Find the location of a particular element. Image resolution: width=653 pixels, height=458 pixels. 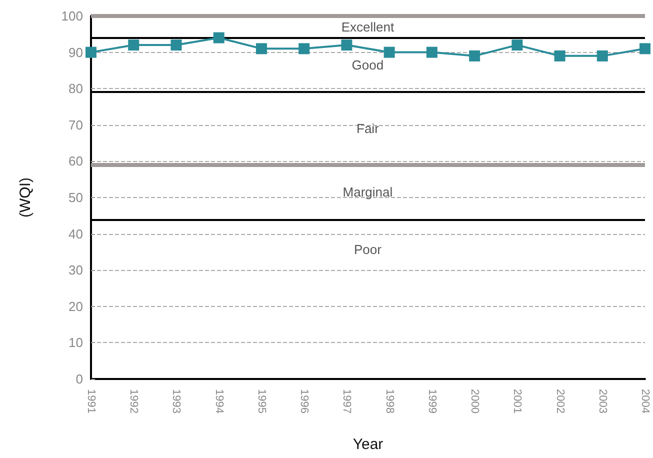

x-tick-label: 1996 is located at coordinates (304, 401).